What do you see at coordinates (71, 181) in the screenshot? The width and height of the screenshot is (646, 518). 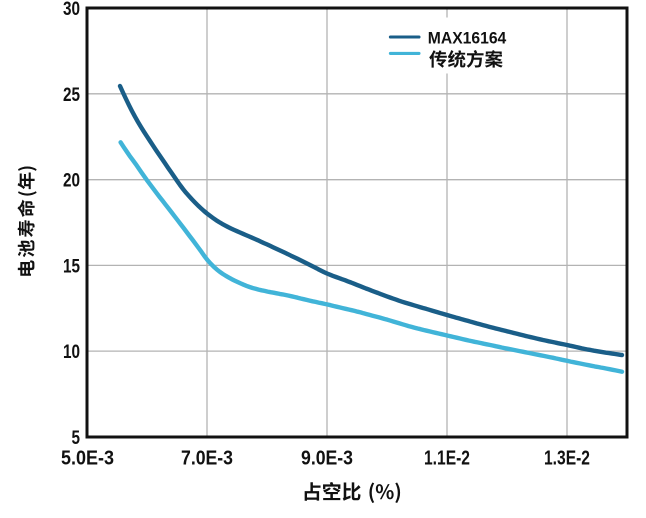 I see `svg-text: 20` at bounding box center [71, 181].